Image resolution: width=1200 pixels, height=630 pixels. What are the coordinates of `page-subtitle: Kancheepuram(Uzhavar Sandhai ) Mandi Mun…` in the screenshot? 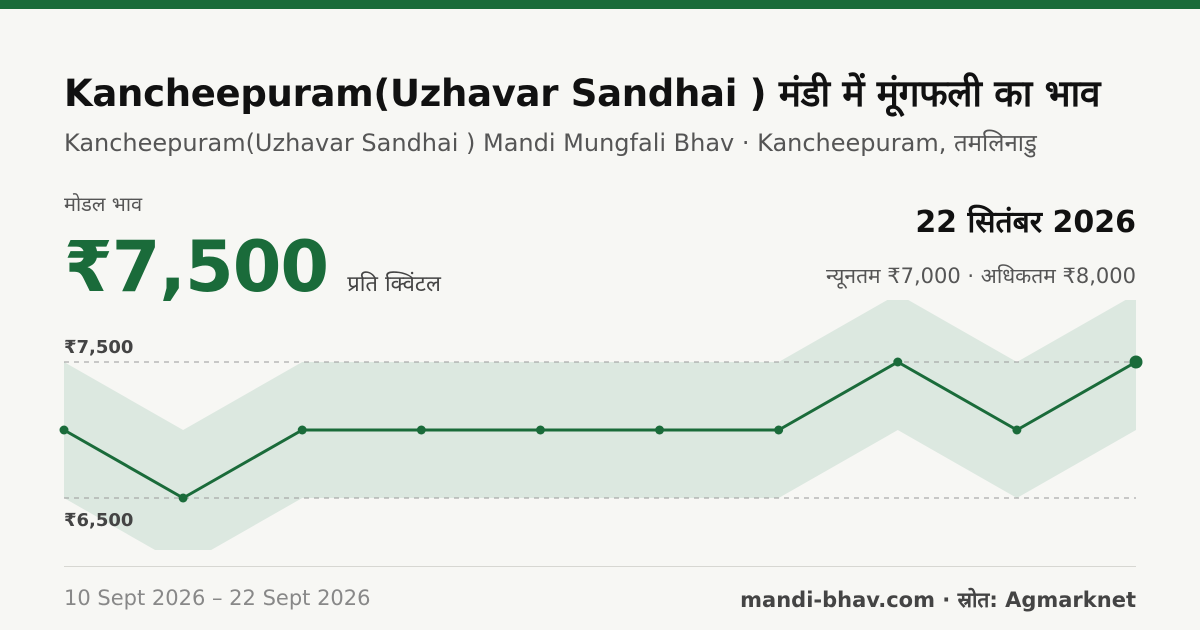 It's located at (550, 143).